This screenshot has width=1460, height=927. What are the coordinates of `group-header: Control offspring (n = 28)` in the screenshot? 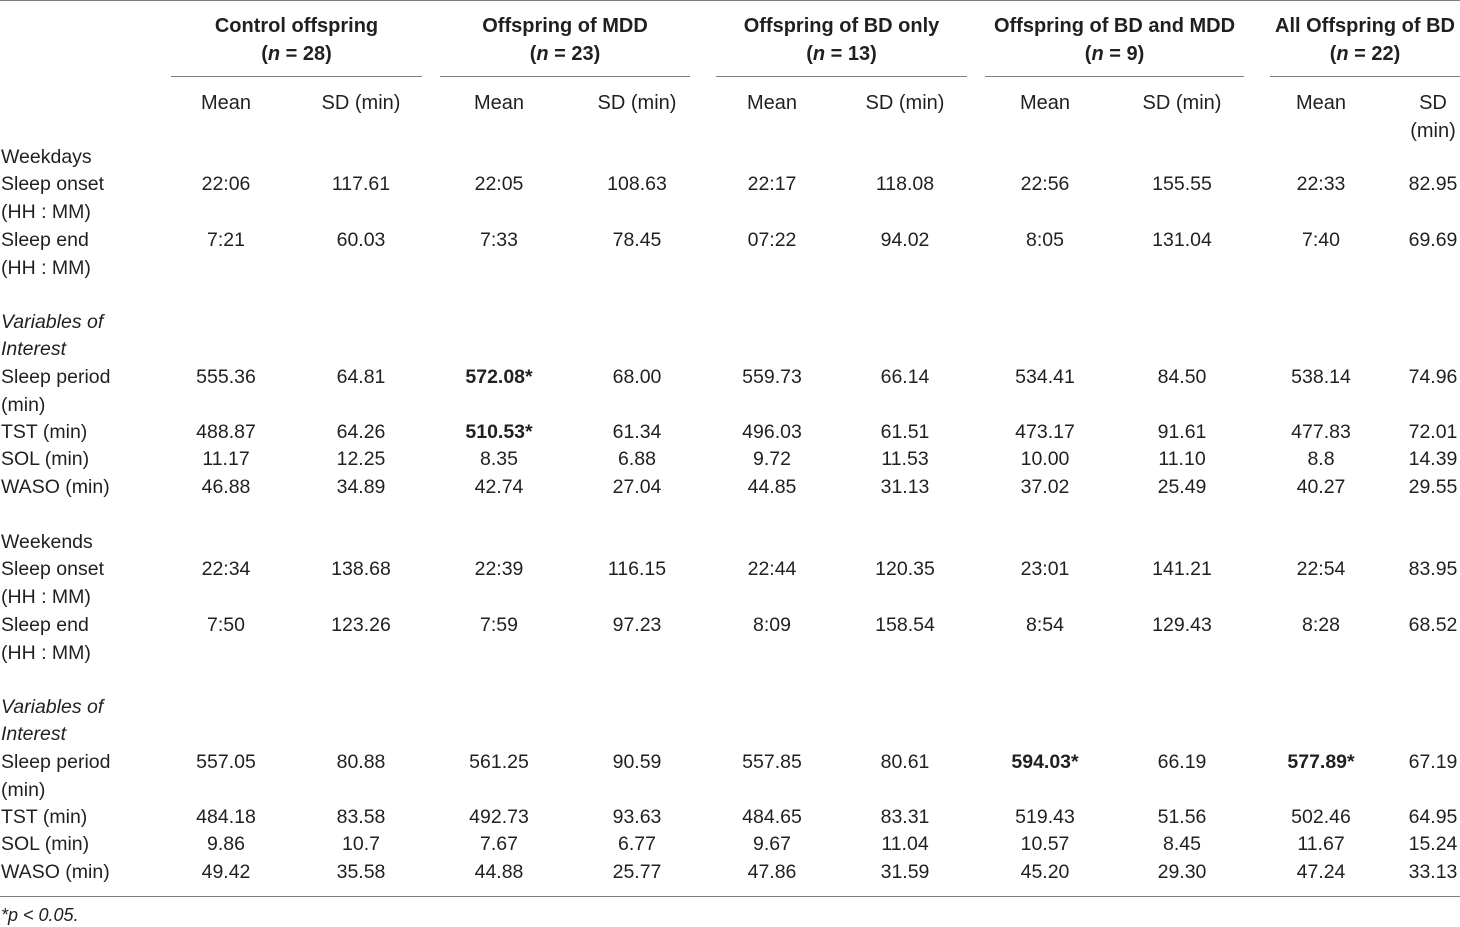 It's located at (296, 40).